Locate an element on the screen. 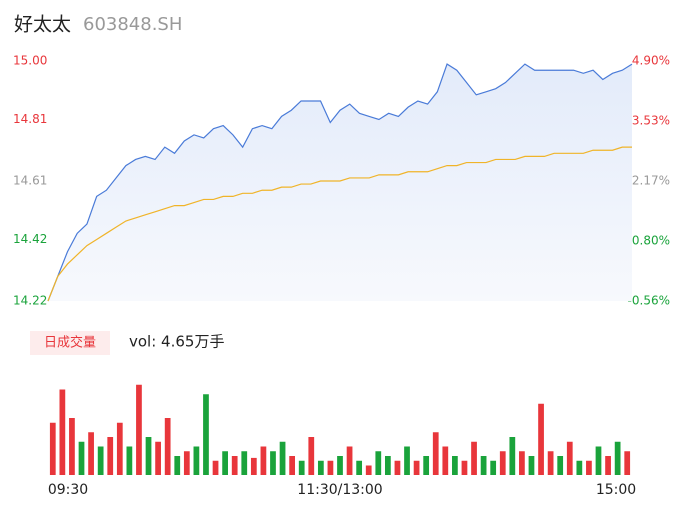 Image resolution: width=686 pixels, height=524 pixels. y2-tick-label: -0.56% is located at coordinates (649, 301).